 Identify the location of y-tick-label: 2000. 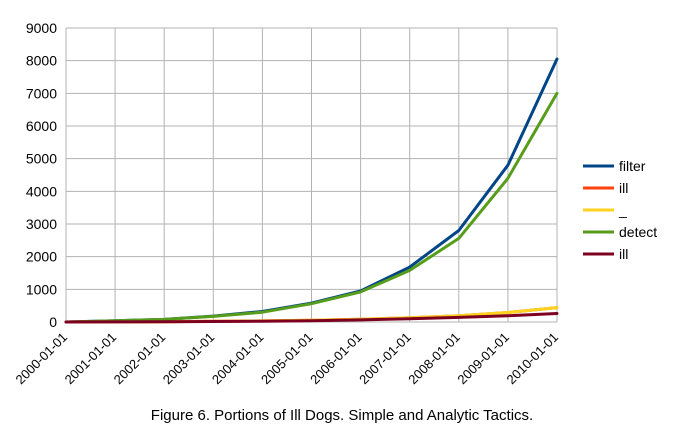
(41, 257).